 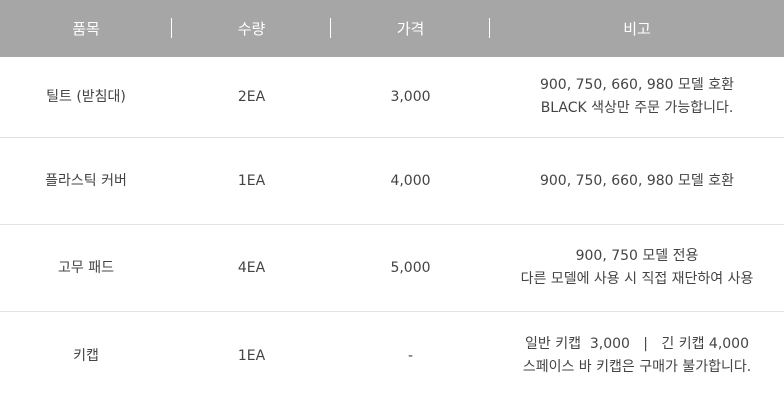 What do you see at coordinates (637, 279) in the screenshot?
I see `note-line: 다른 모델에 사용 시 직접 재단하여 사용` at bounding box center [637, 279].